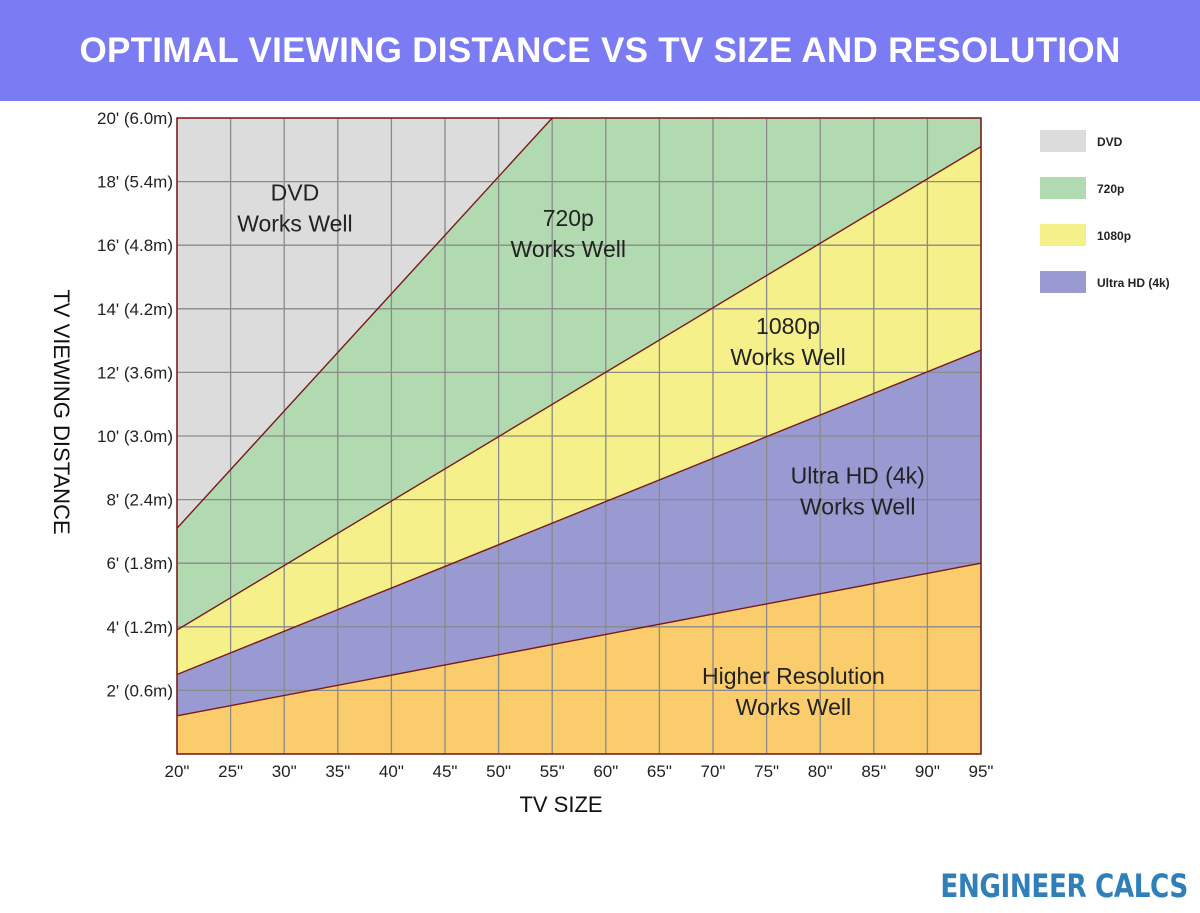  What do you see at coordinates (568, 233) in the screenshot?
I see `region-label-p720: 720p Works Well` at bounding box center [568, 233].